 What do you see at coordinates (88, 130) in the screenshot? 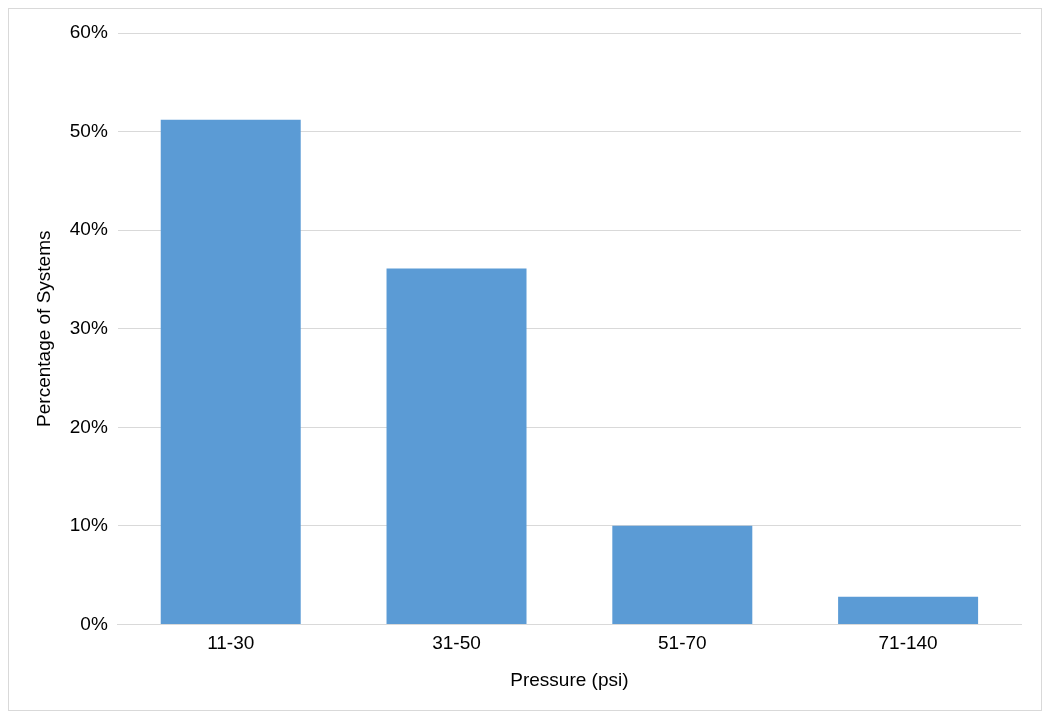
I see `y-tick-label: 50%` at bounding box center [88, 130].